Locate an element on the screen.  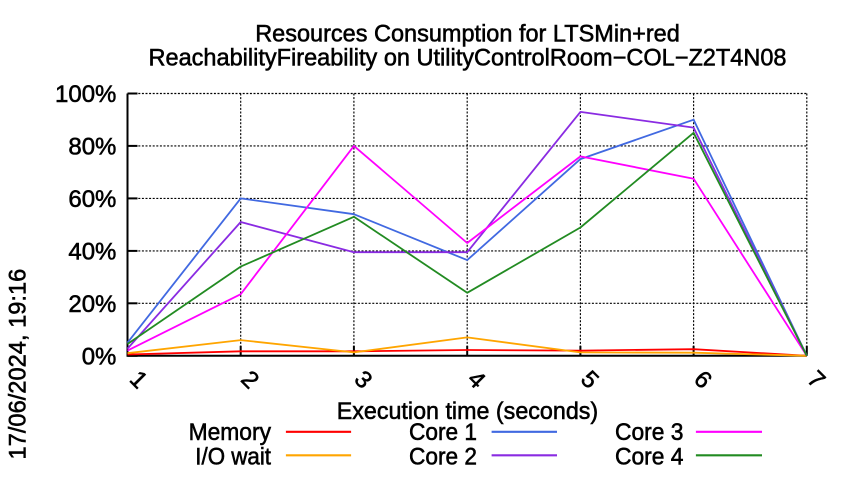
svg-text: 80% is located at coordinates (92, 147).